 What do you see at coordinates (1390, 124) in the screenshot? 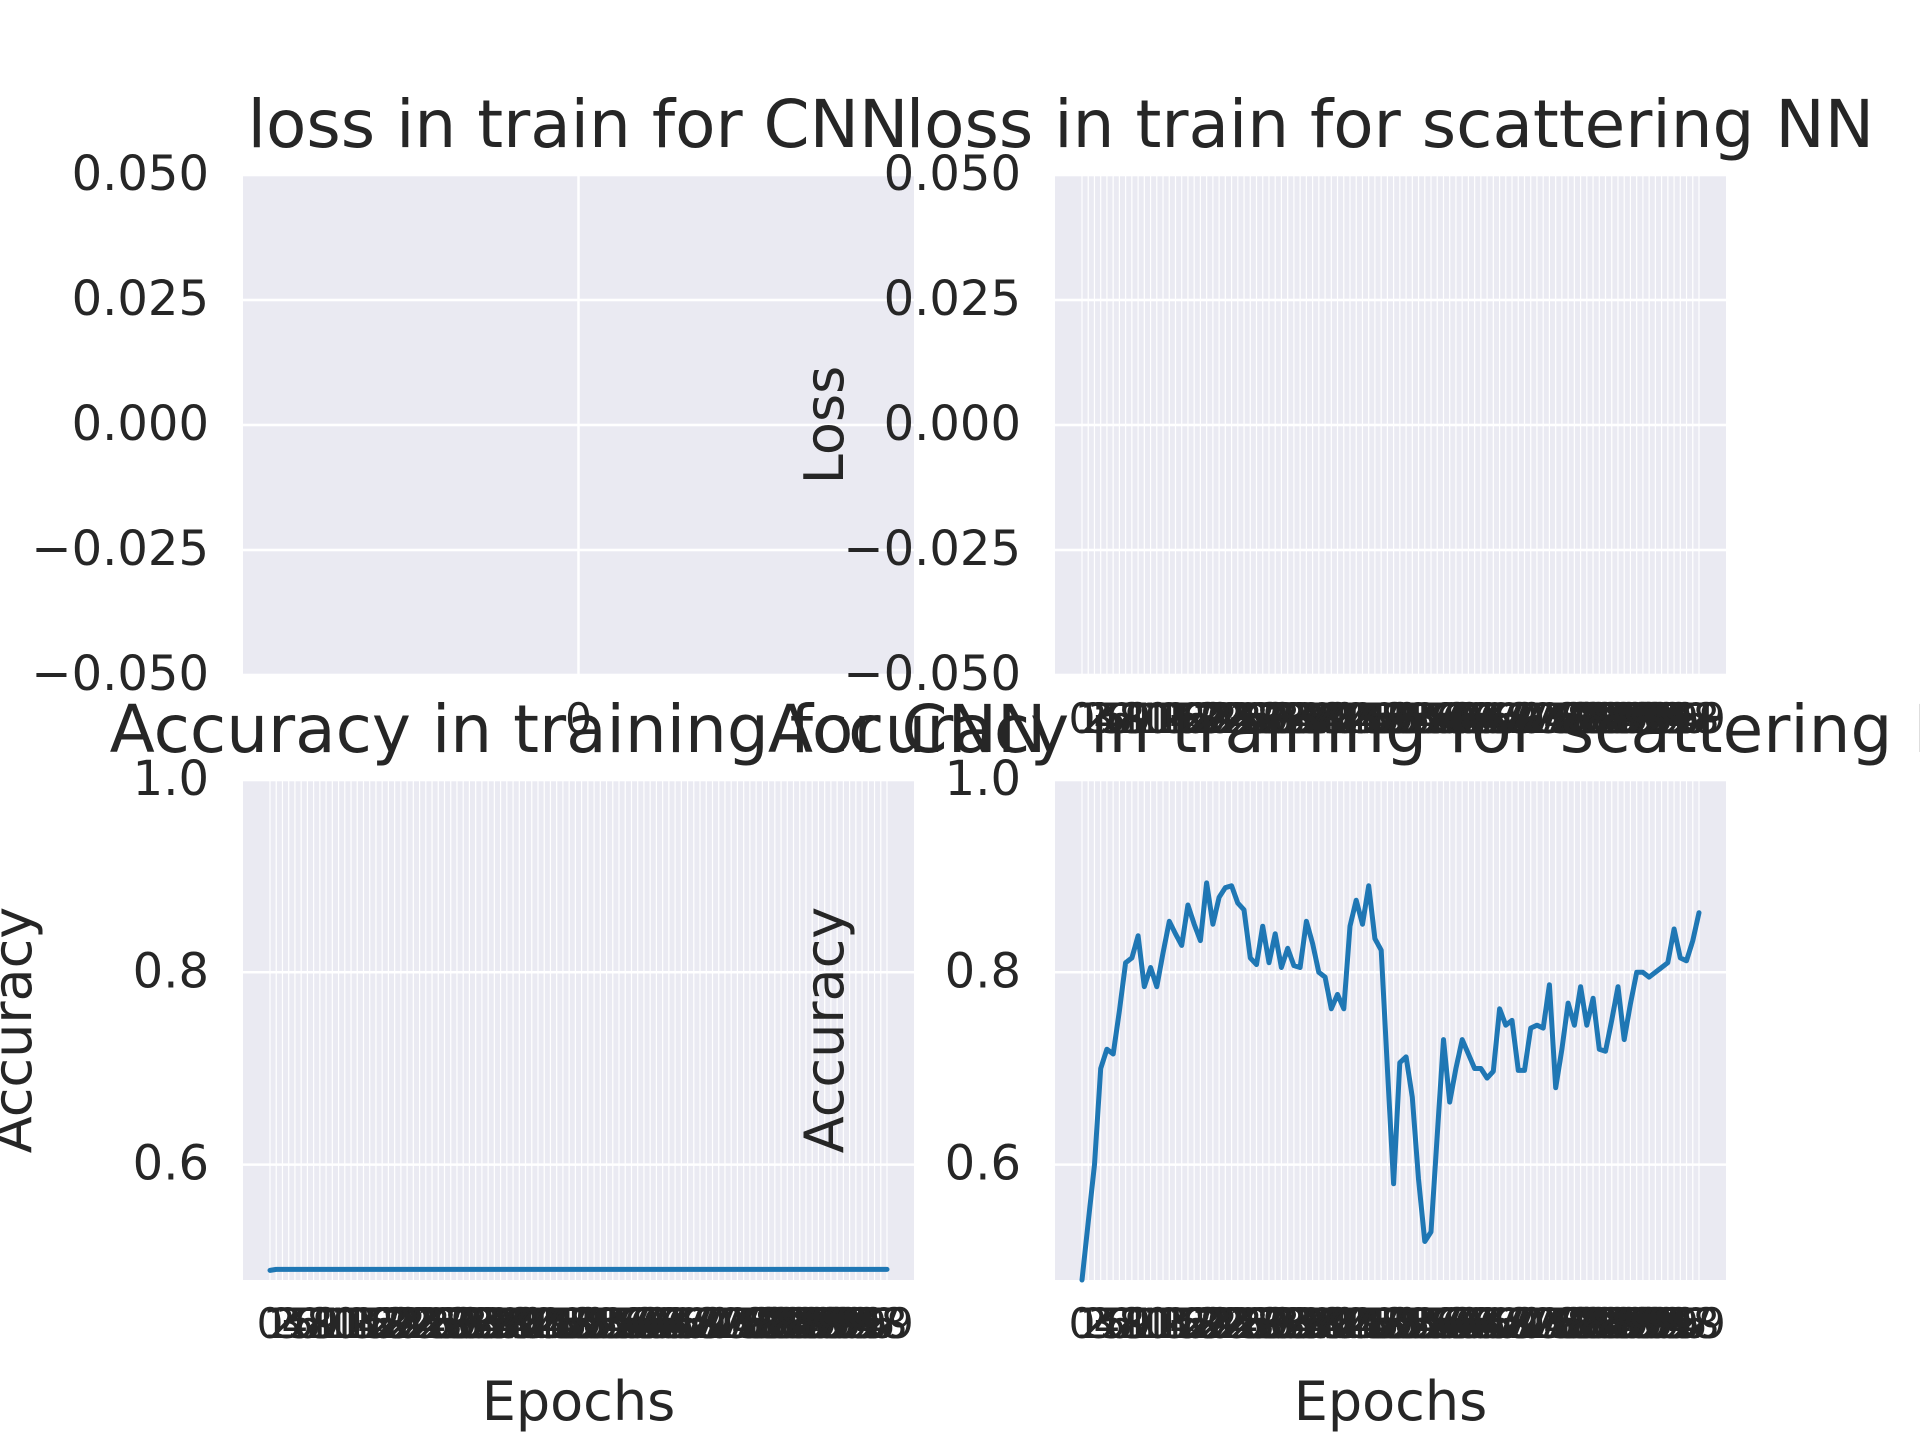
I see `chart-title: loss in train for scattering NN` at bounding box center [1390, 124].